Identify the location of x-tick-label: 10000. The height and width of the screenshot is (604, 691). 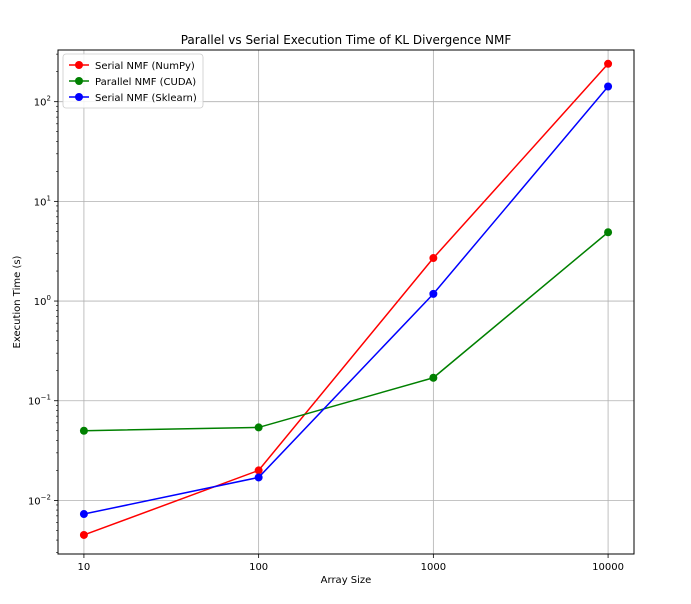
(608, 567).